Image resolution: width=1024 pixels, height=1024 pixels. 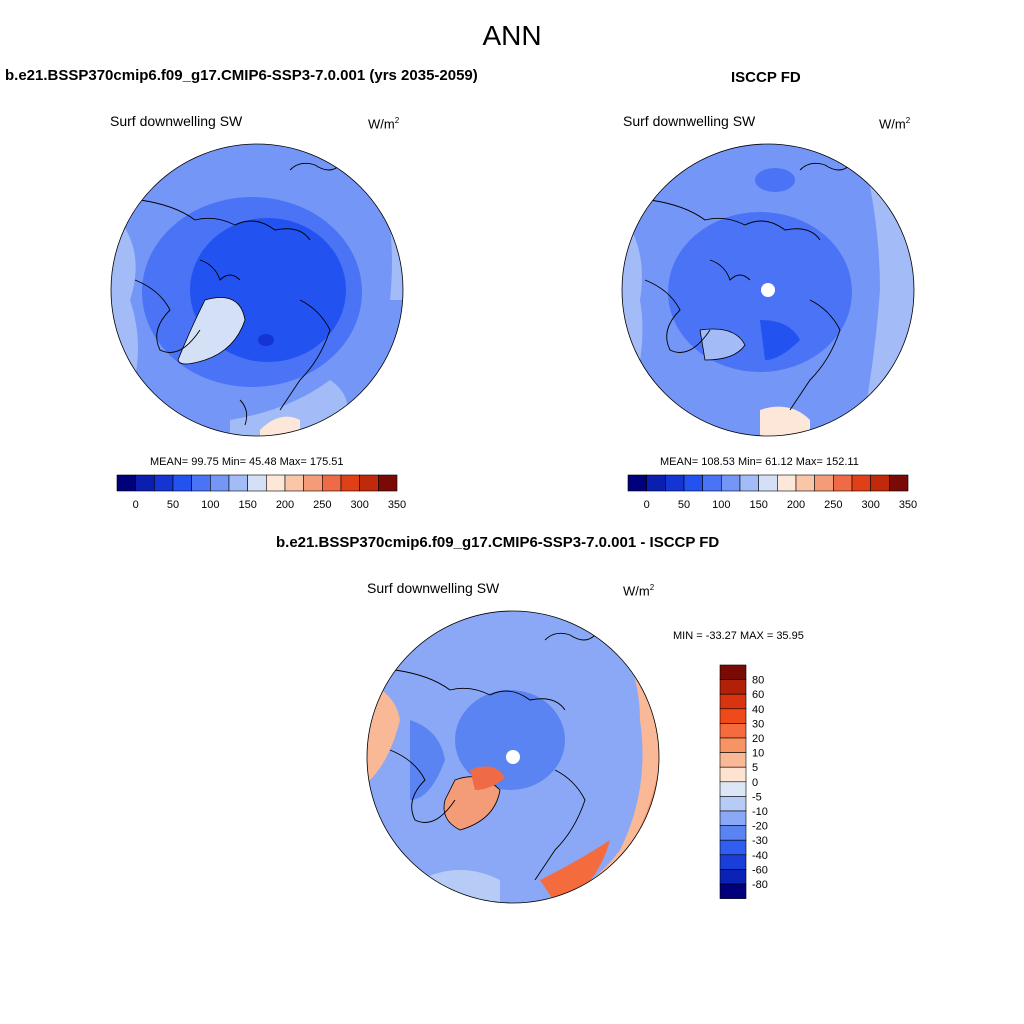 What do you see at coordinates (689, 121) in the screenshot?
I see `obs-field-label: Surf downwelling SW` at bounding box center [689, 121].